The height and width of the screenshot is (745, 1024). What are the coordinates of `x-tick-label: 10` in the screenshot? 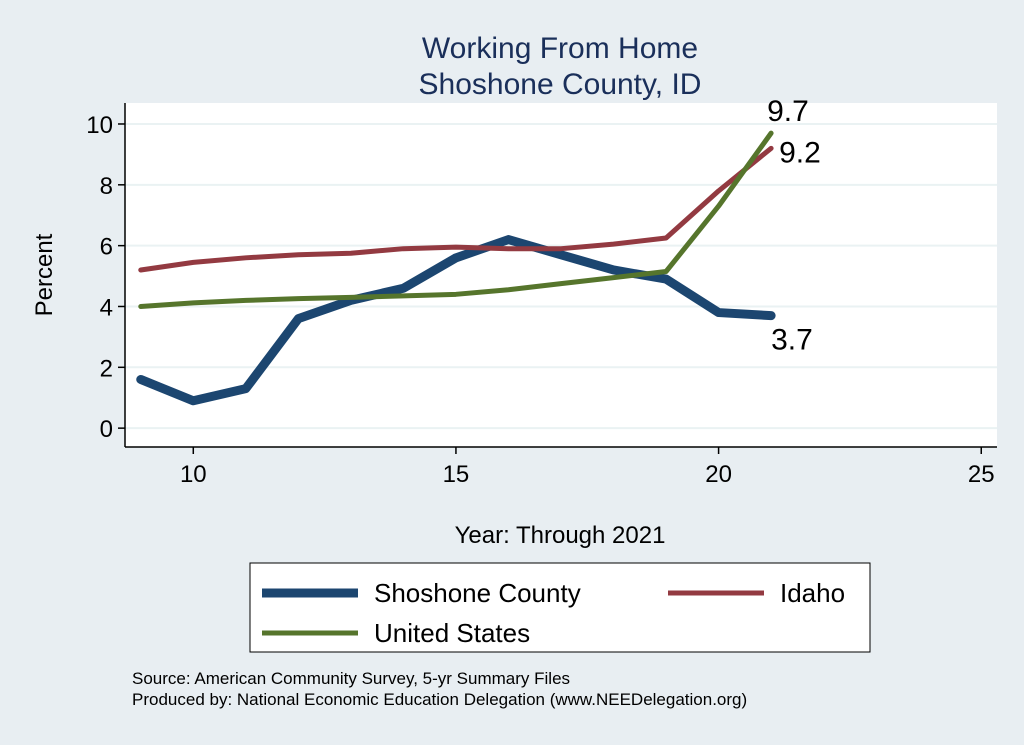 It's located at (193, 474).